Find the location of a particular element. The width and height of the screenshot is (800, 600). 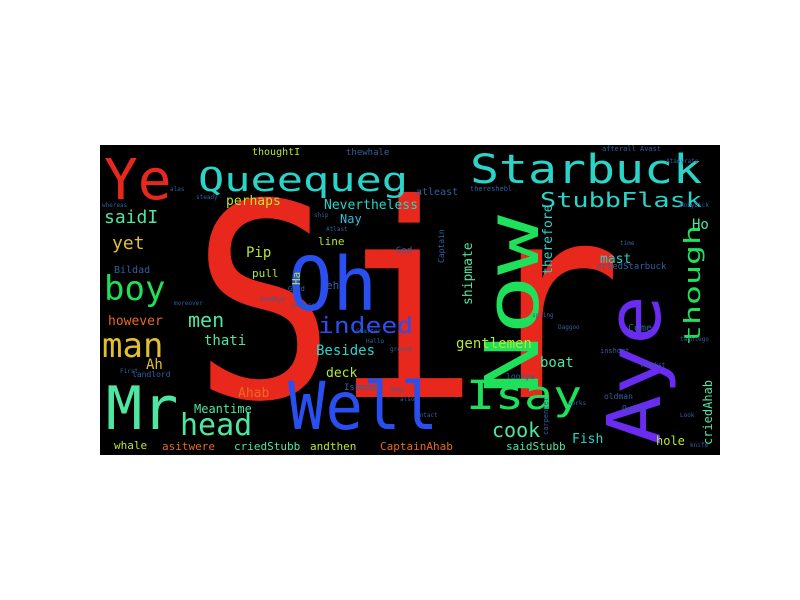

word-also: also is located at coordinates (407, 399).